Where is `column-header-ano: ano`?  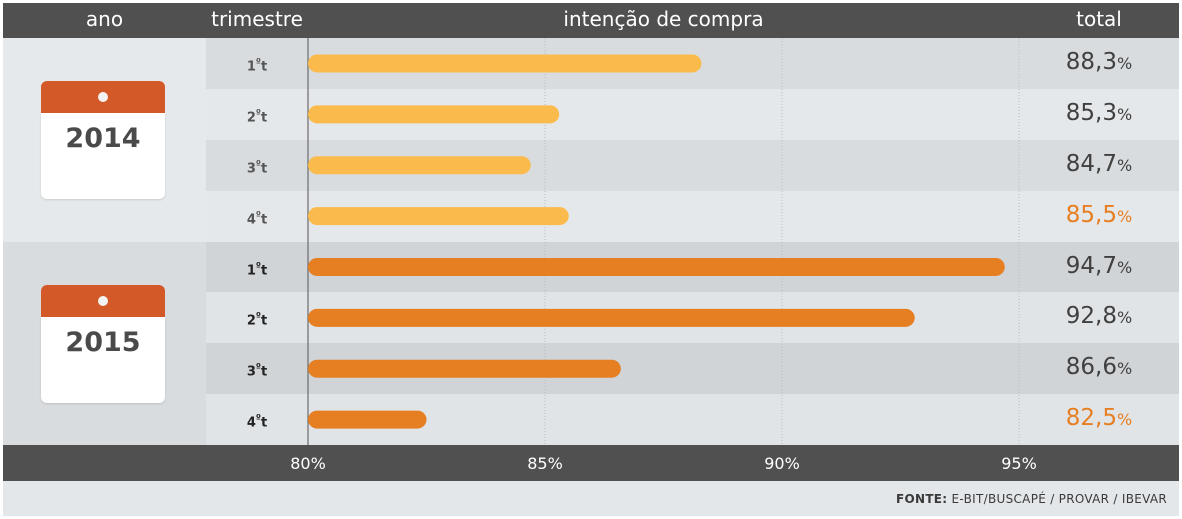 column-header-ano: ano is located at coordinates (104, 19).